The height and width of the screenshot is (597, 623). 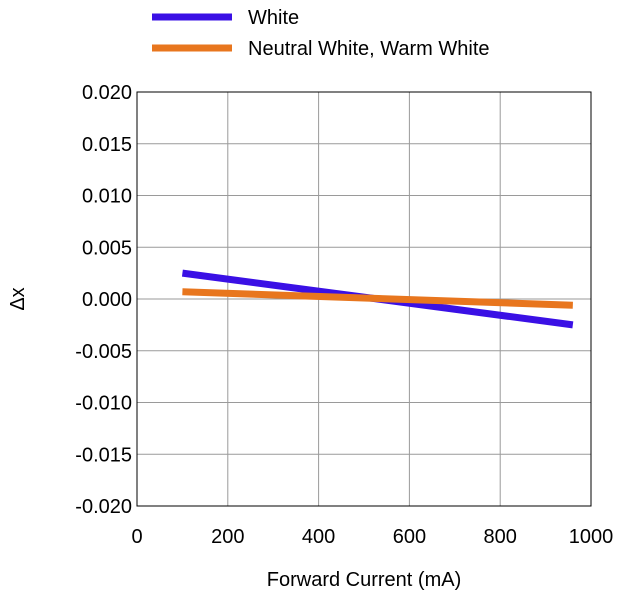 I want to click on y-tick-label: -0.005, so click(x=103, y=352).